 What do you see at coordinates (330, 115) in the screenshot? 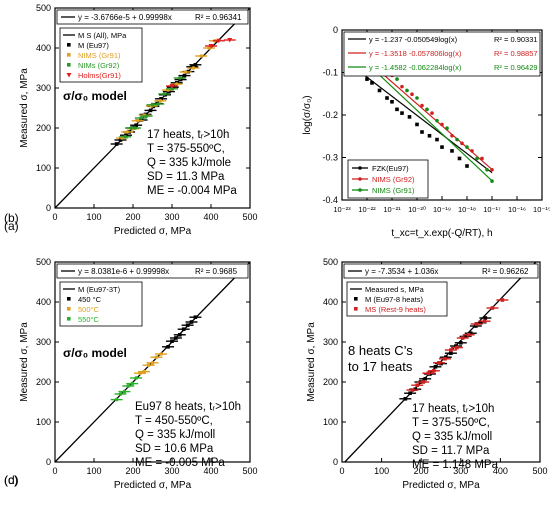
I see `y-tick-label: -0.2` at bounding box center [330, 115].